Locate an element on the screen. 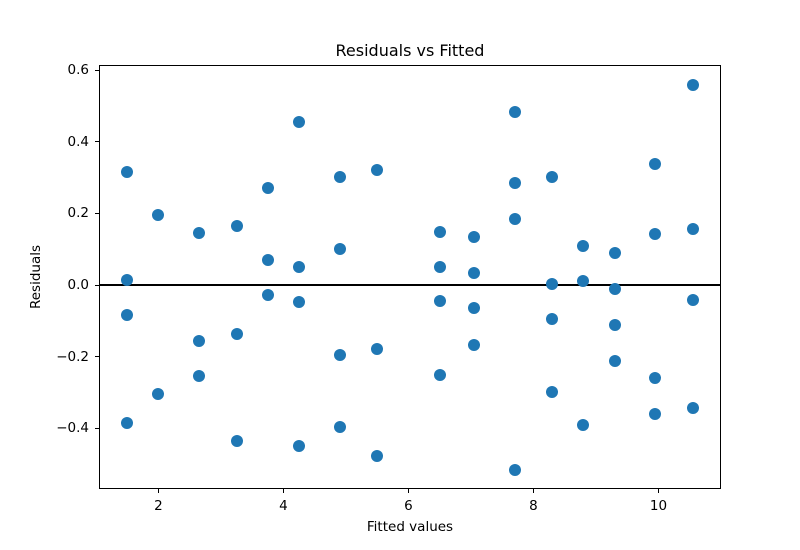 This screenshot has height=550, width=800. x-tick-label: 10 is located at coordinates (658, 506).